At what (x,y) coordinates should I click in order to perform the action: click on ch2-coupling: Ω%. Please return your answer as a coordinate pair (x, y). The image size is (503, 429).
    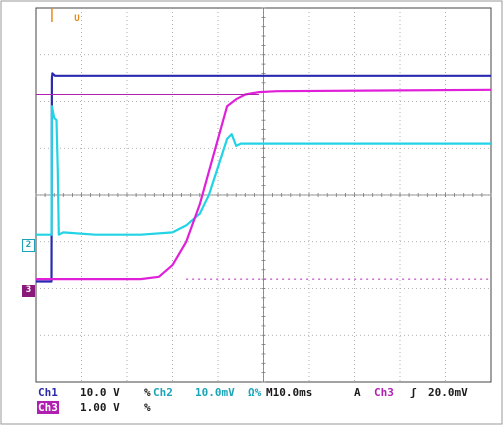
    Looking at the image, I should click on (255, 392).